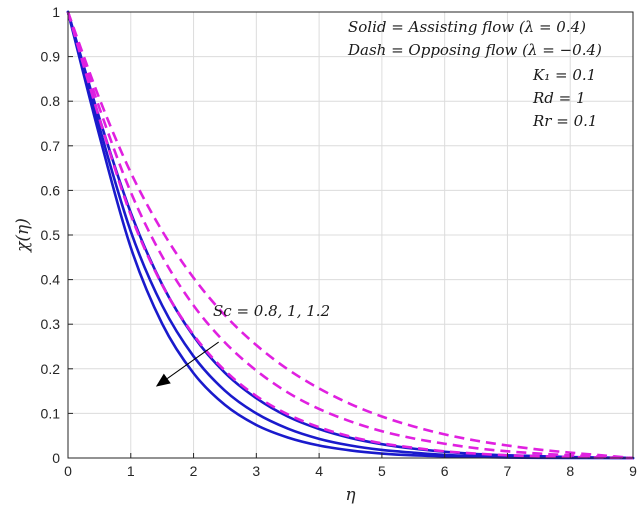 The image size is (641, 514). Describe the element at coordinates (51, 57) in the screenshot. I see `y-tick-label: 0.9` at that location.